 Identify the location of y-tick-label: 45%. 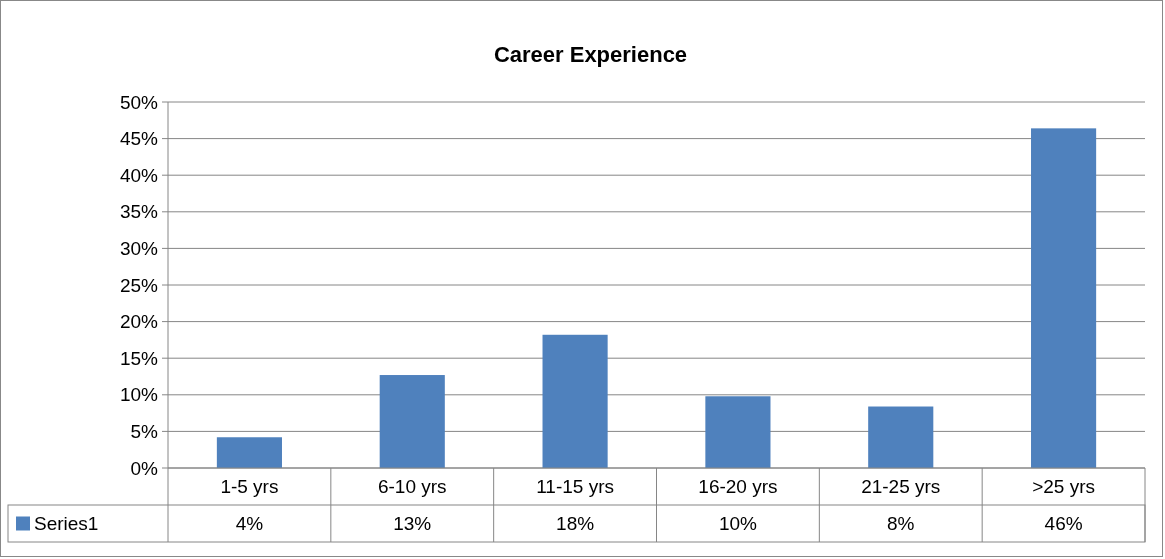
(139, 139).